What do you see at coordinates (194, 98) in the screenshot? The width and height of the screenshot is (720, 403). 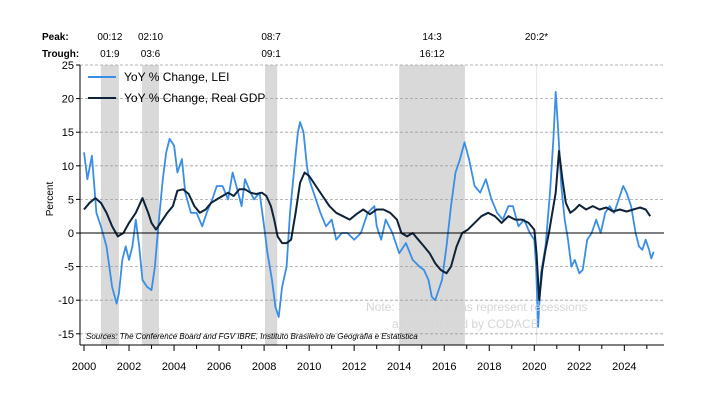 I see `legend-gdp-label: YoY % Change, Real GDP` at bounding box center [194, 98].